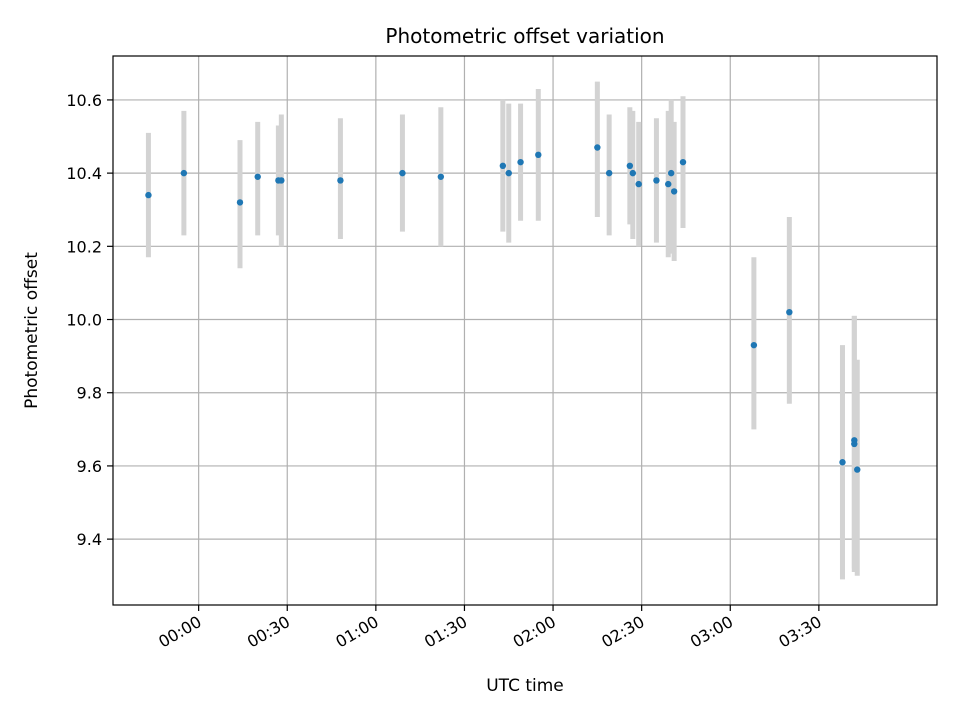  What do you see at coordinates (89, 393) in the screenshot?
I see `y-tick-label: 9.8` at bounding box center [89, 393].